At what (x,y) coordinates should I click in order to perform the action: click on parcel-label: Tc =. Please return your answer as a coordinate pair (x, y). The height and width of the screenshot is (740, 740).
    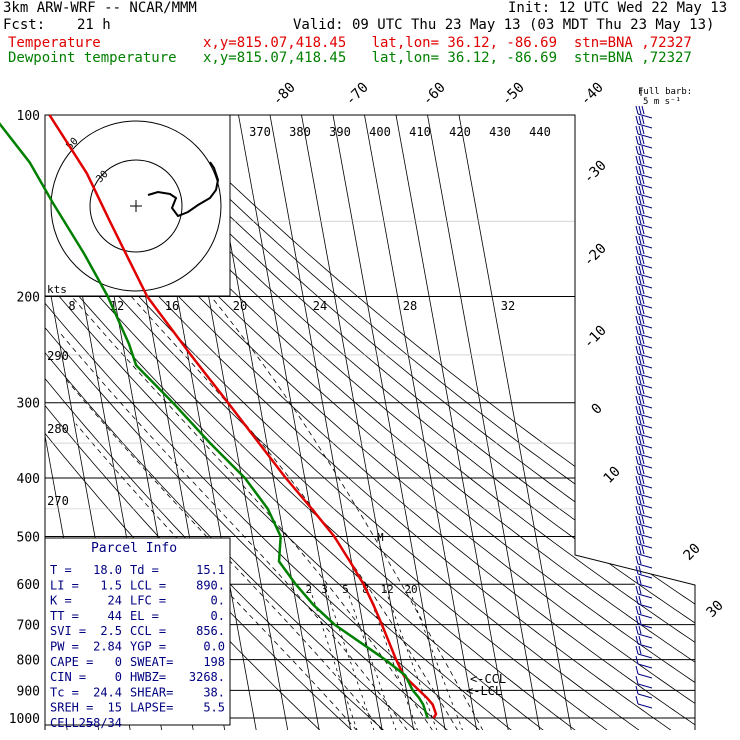
    Looking at the image, I should click on (64, 692).